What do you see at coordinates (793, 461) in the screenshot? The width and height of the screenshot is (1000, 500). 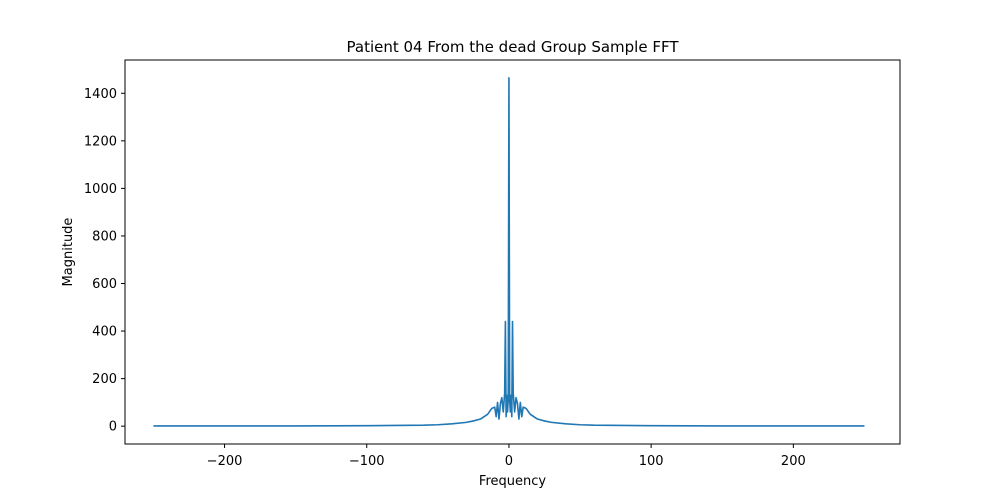 I see `x-tick-label: 200` at bounding box center [793, 461].